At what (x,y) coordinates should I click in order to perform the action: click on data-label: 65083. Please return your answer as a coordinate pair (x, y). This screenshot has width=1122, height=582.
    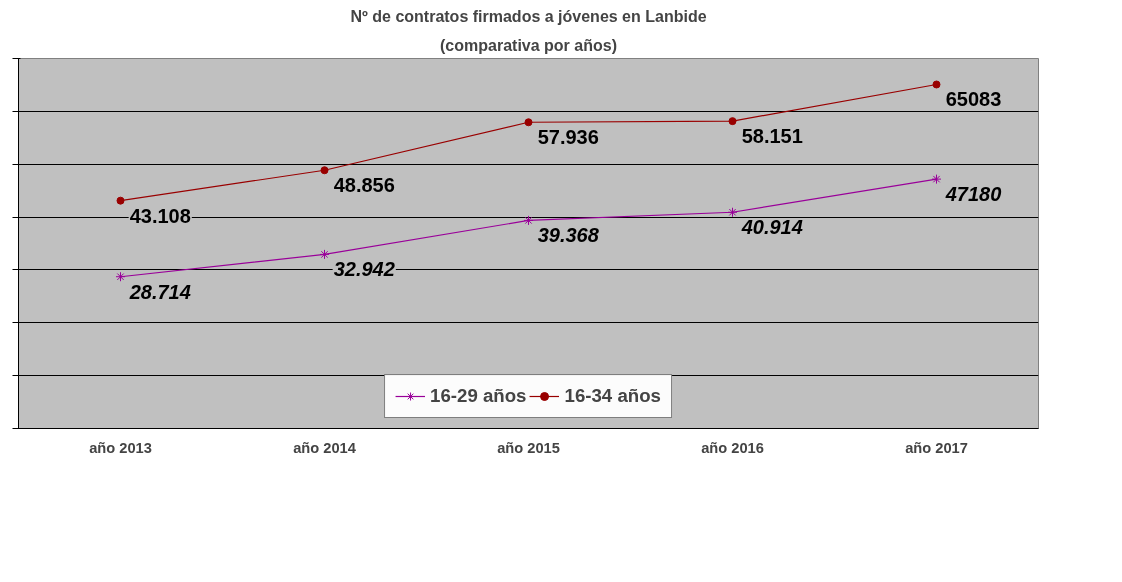
    Looking at the image, I should click on (973, 99).